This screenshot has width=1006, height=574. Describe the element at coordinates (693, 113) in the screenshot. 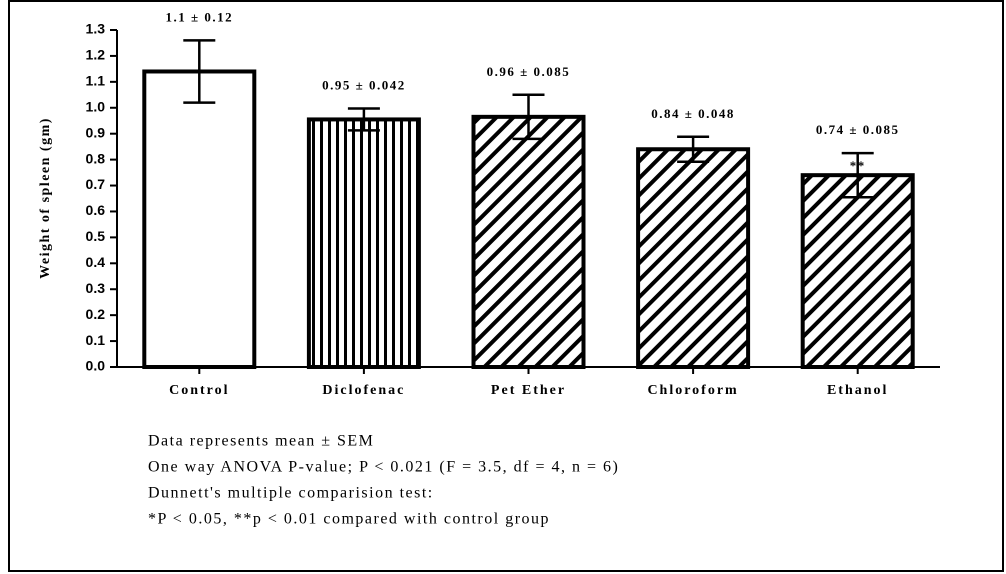

I see `value-label: 0.84 ± 0.048` at that location.